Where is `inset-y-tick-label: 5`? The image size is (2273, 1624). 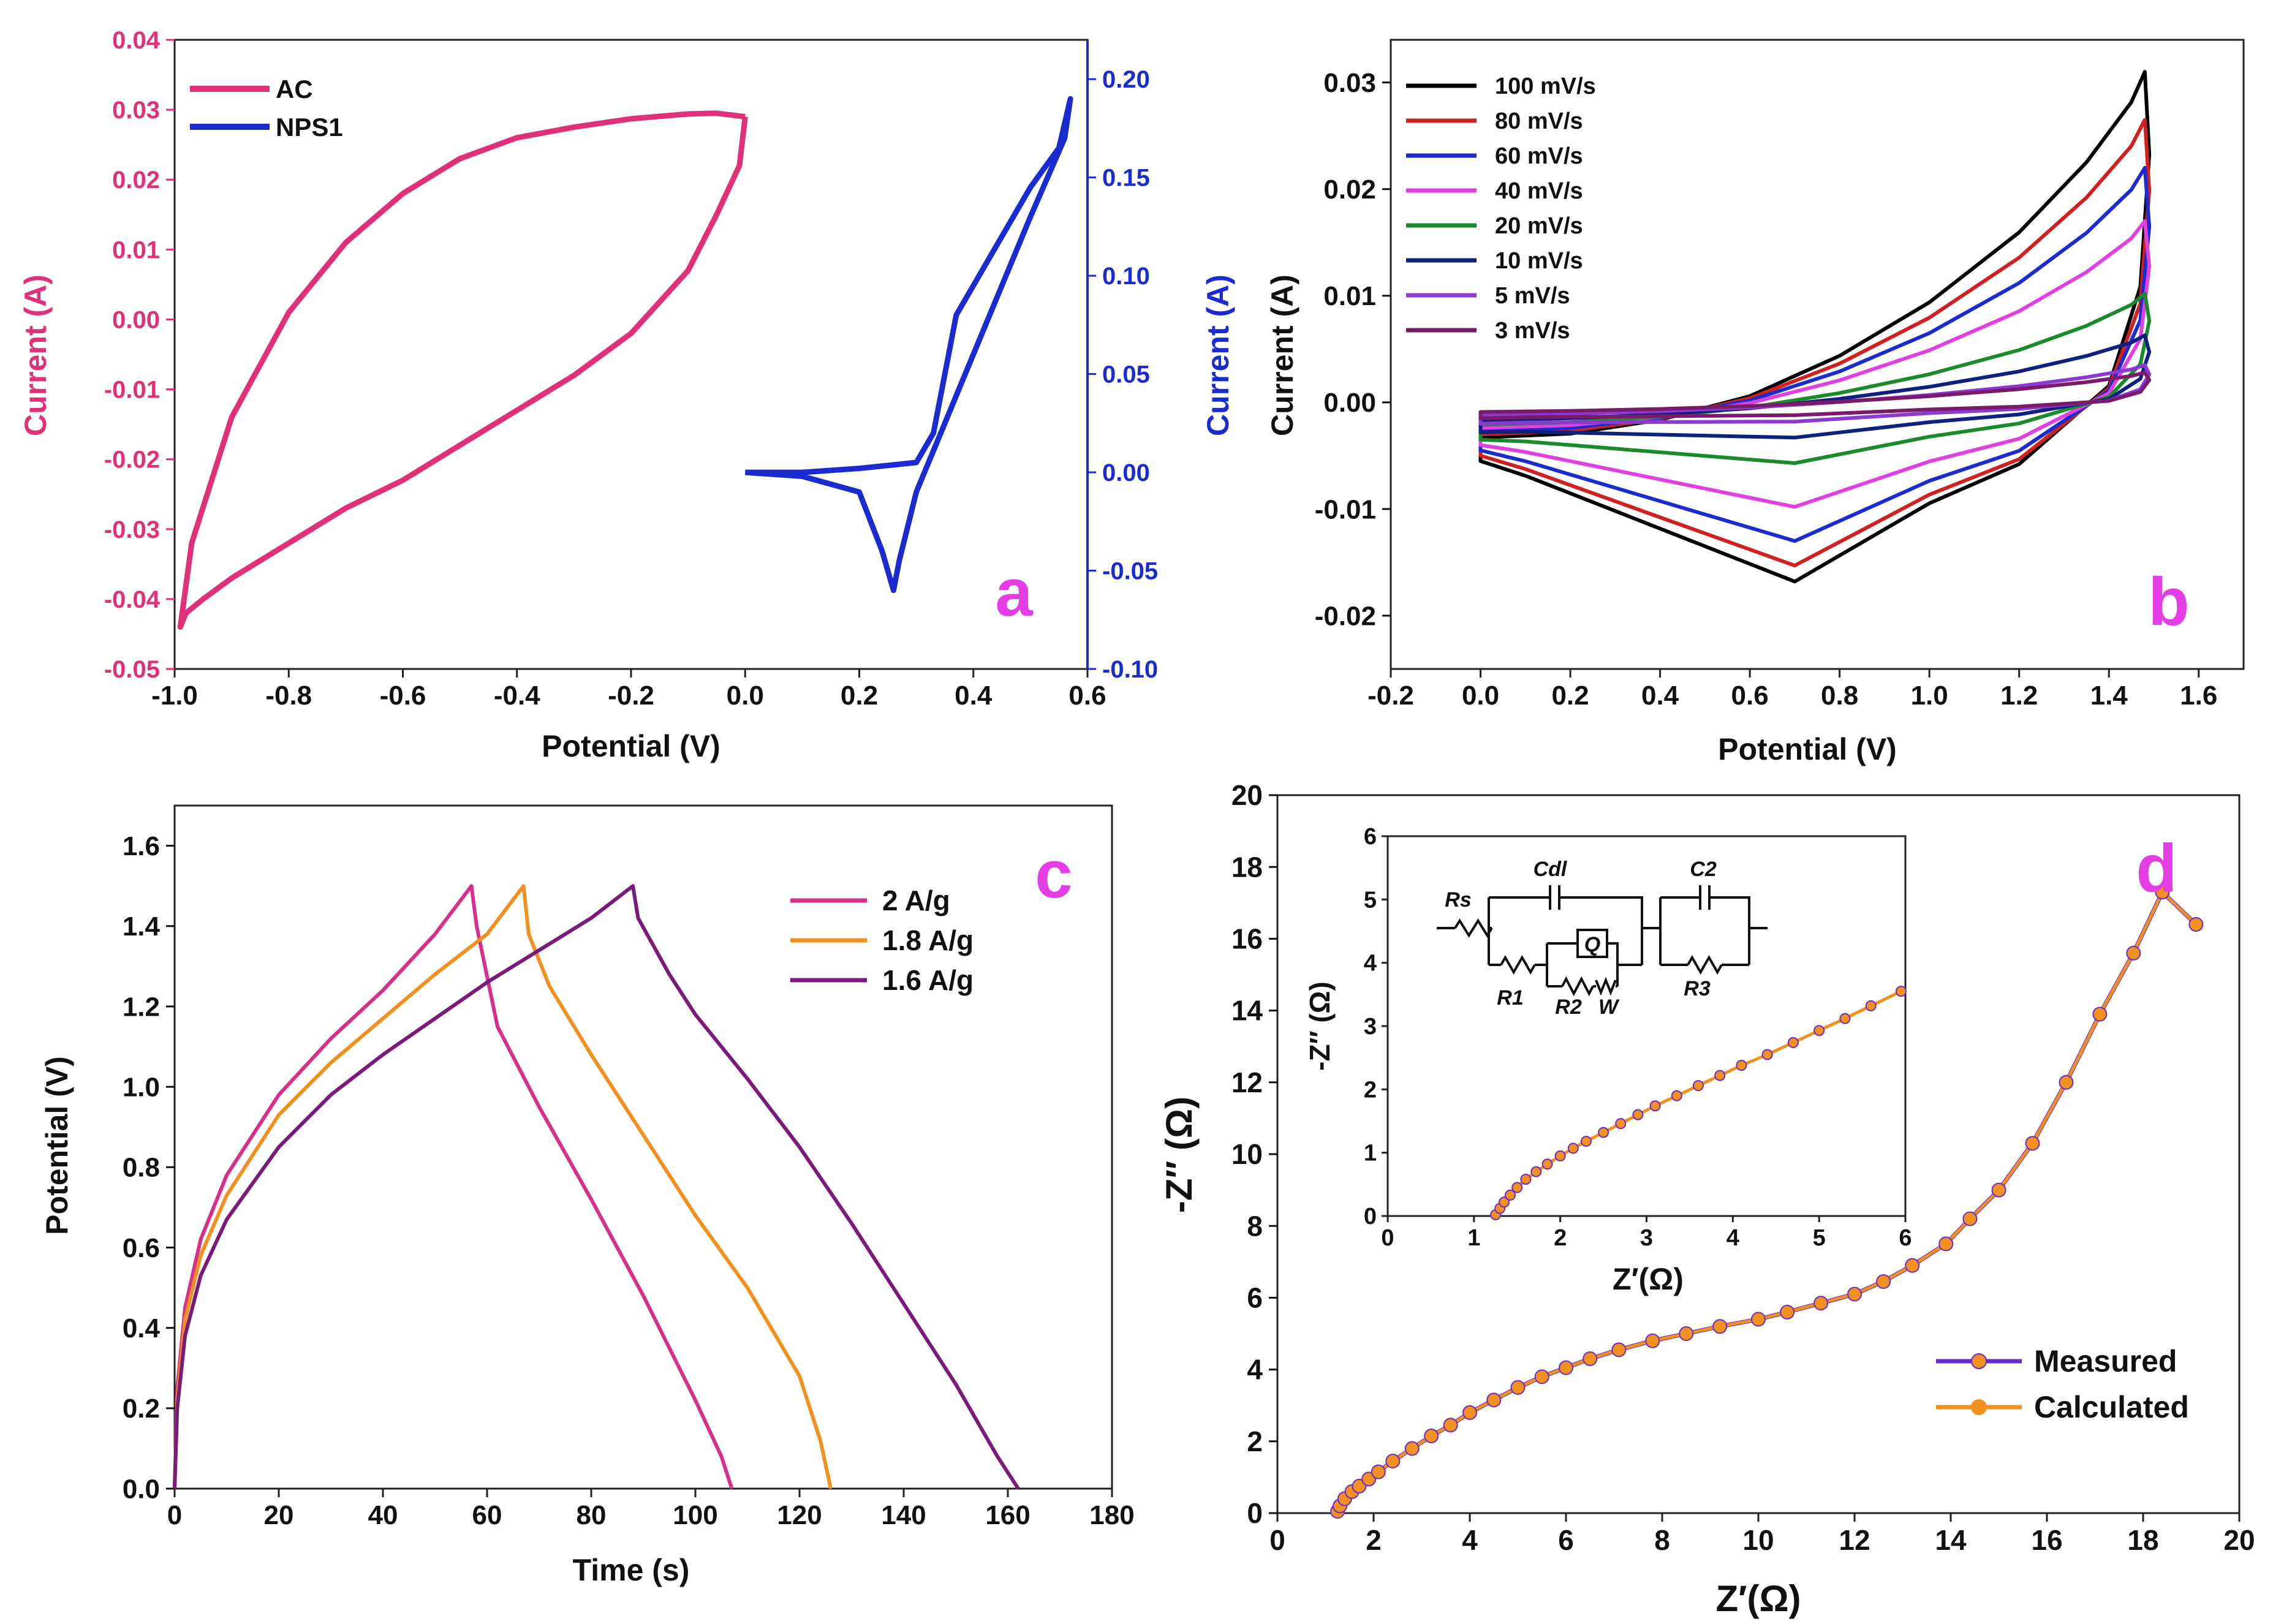
inset-y-tick-label: 5 is located at coordinates (1371, 900).